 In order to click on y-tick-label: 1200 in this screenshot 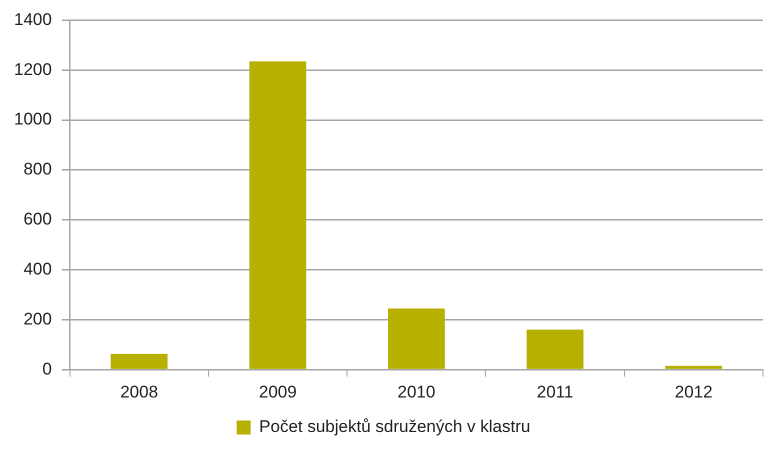, I will do `click(33, 69)`.